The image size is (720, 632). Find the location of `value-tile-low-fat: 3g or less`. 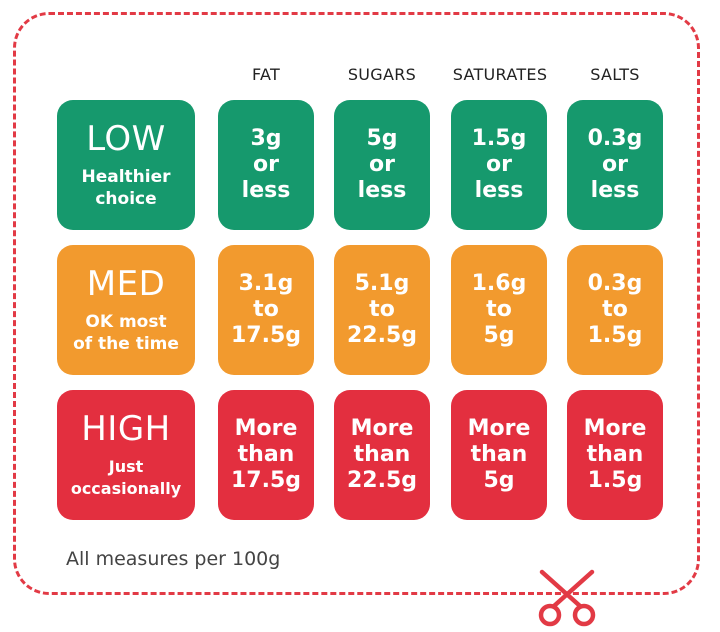

value-tile-low-fat: 3g or less is located at coordinates (266, 165).